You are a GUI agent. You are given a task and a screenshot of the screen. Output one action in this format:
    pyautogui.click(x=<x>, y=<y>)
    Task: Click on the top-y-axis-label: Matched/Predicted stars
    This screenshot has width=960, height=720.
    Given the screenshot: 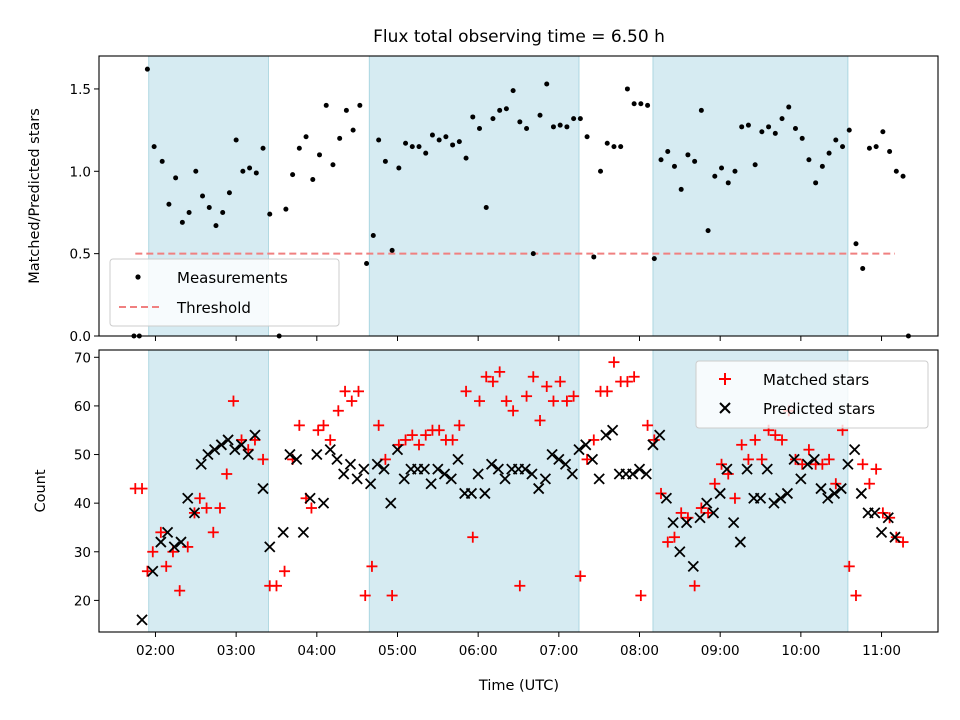 What is the action you would take?
    pyautogui.click(x=35, y=196)
    